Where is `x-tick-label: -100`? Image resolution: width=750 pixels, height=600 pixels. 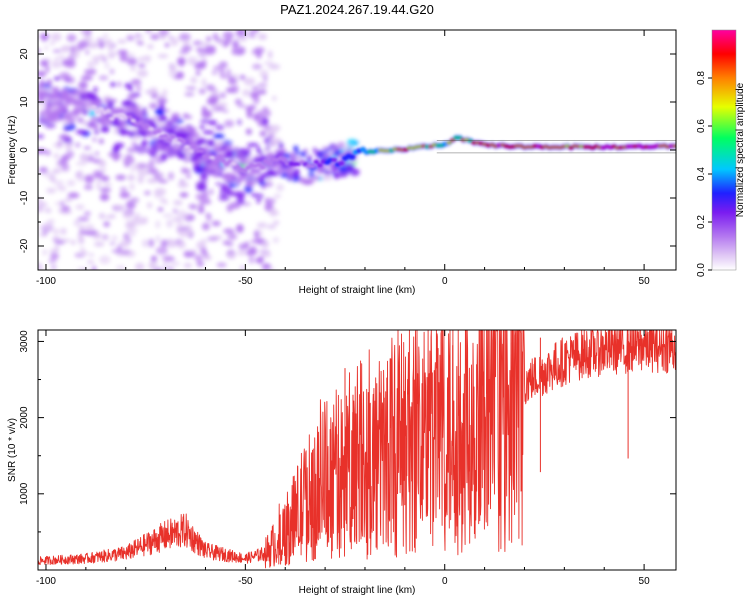 x-tick-label: -100 is located at coordinates (46, 281).